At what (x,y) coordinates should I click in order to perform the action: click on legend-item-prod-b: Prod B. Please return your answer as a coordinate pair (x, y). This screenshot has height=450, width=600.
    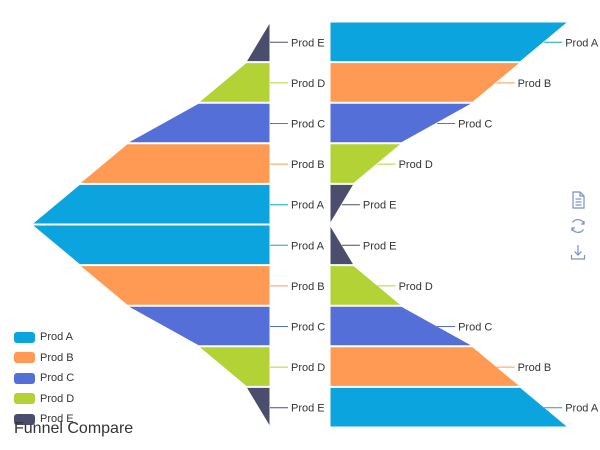
    Looking at the image, I should click on (44, 358).